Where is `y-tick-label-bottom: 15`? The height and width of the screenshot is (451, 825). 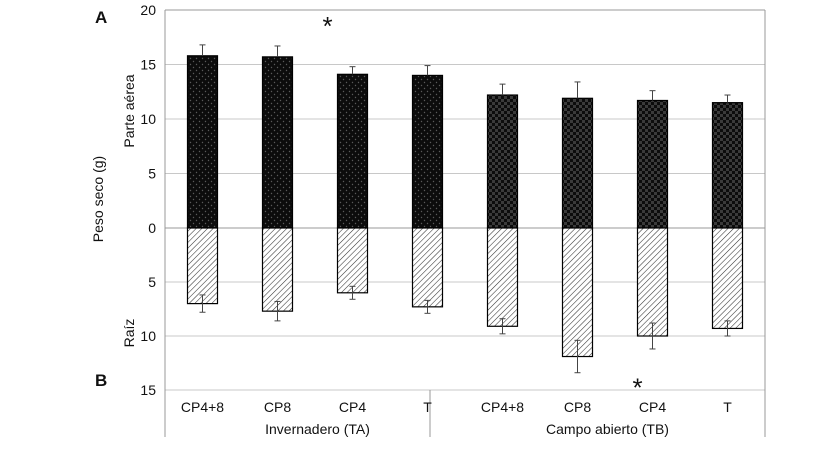 y-tick-label-bottom: 15 is located at coordinates (148, 390).